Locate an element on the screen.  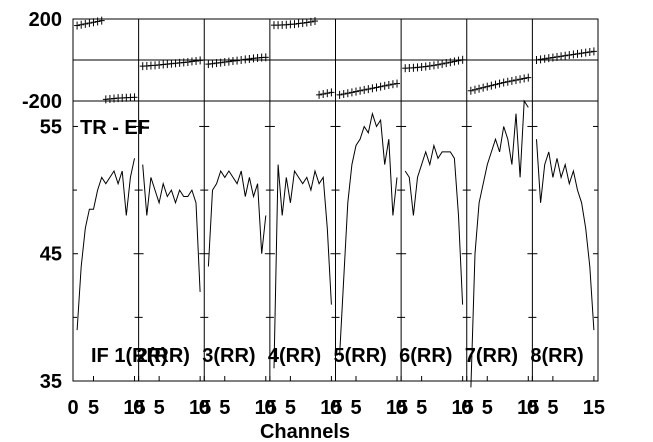
phase-tick-label: 200 is located at coordinates (45, 20).